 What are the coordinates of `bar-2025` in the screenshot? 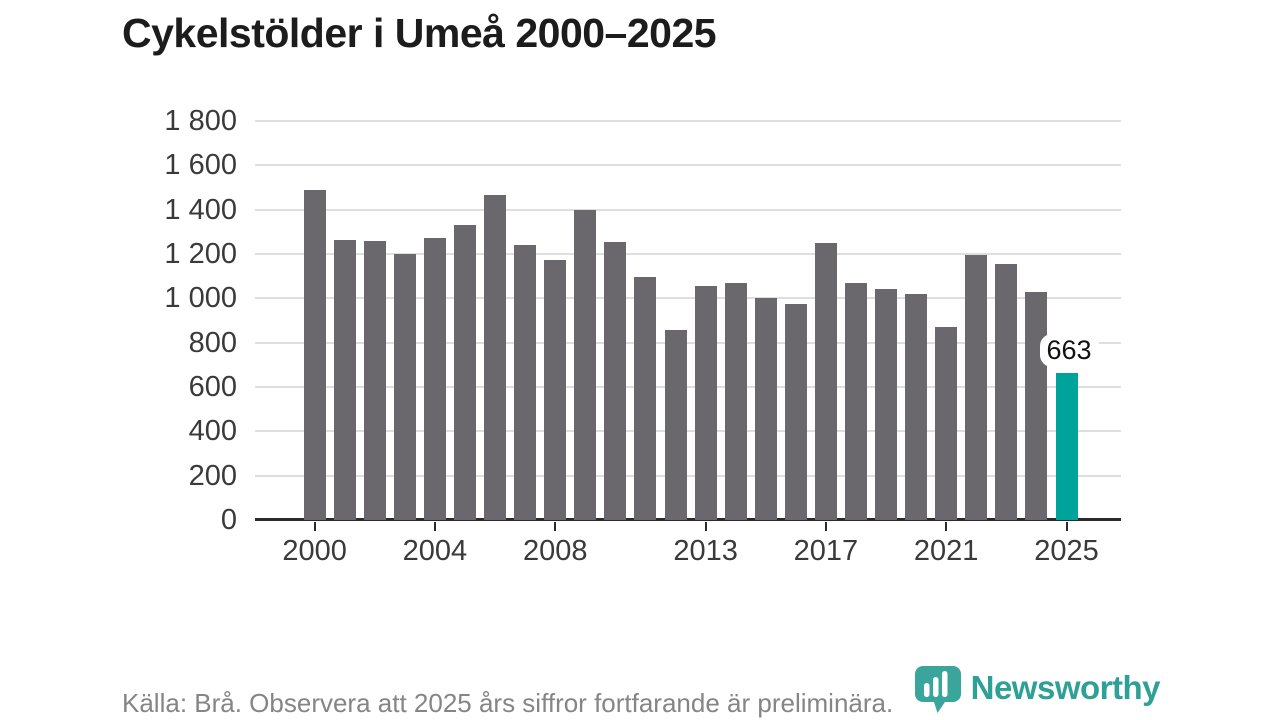 It's located at (1066, 446).